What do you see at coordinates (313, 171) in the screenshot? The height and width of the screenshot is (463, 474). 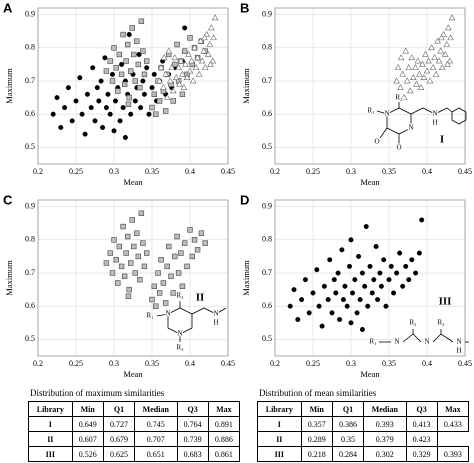 I see `x-tick-label: 0.25` at bounding box center [313, 171].